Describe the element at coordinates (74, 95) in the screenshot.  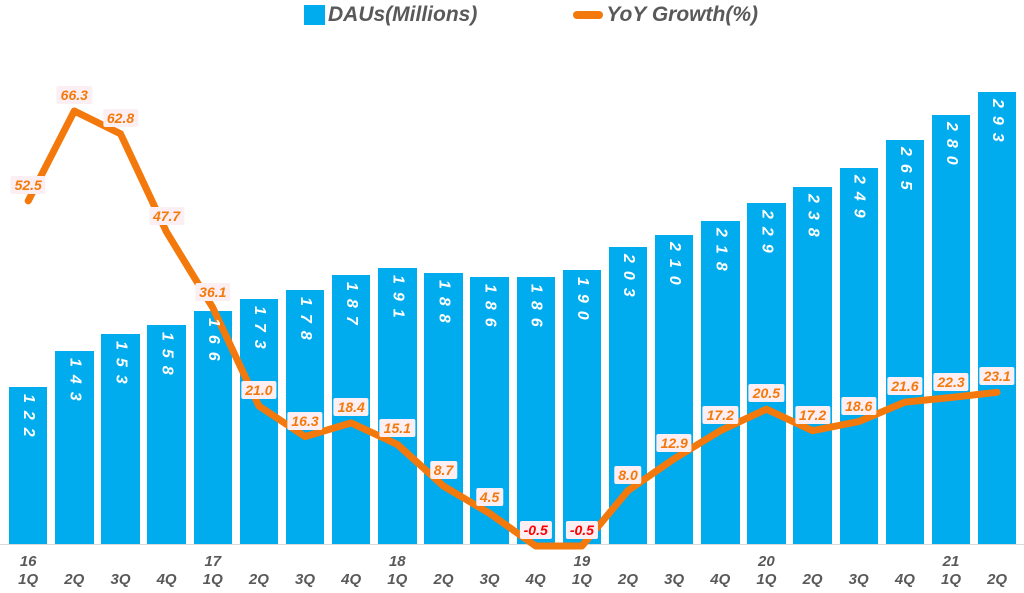
I see `yoy-point-label: 66.3` at that location.